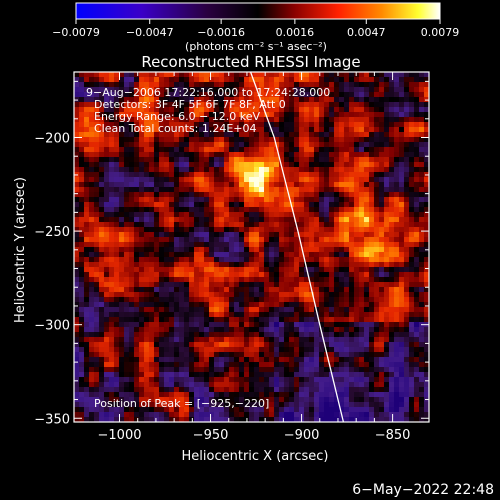 This screenshot has height=500, width=500. I want to click on x-axis-label: Heliocentric X (arcsec), so click(255, 456).